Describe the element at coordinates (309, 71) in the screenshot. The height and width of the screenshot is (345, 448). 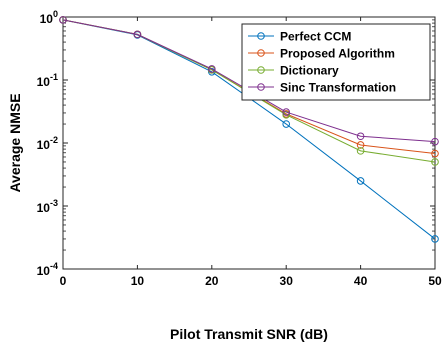
I see `legend-label: Dictionary` at that location.